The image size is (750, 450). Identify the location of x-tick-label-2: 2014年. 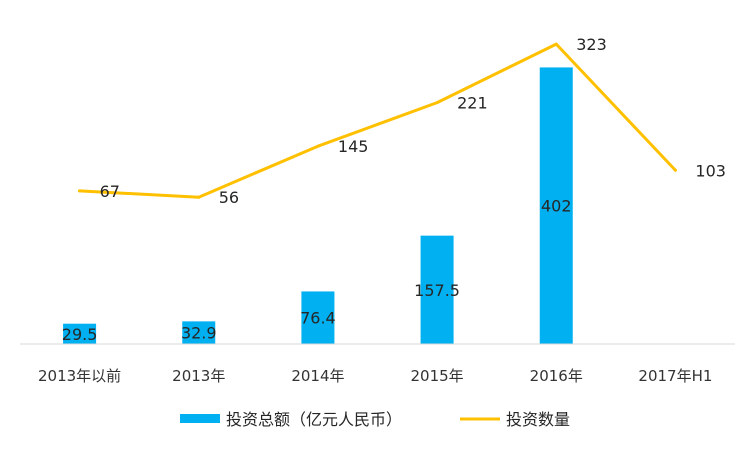
(317, 376).